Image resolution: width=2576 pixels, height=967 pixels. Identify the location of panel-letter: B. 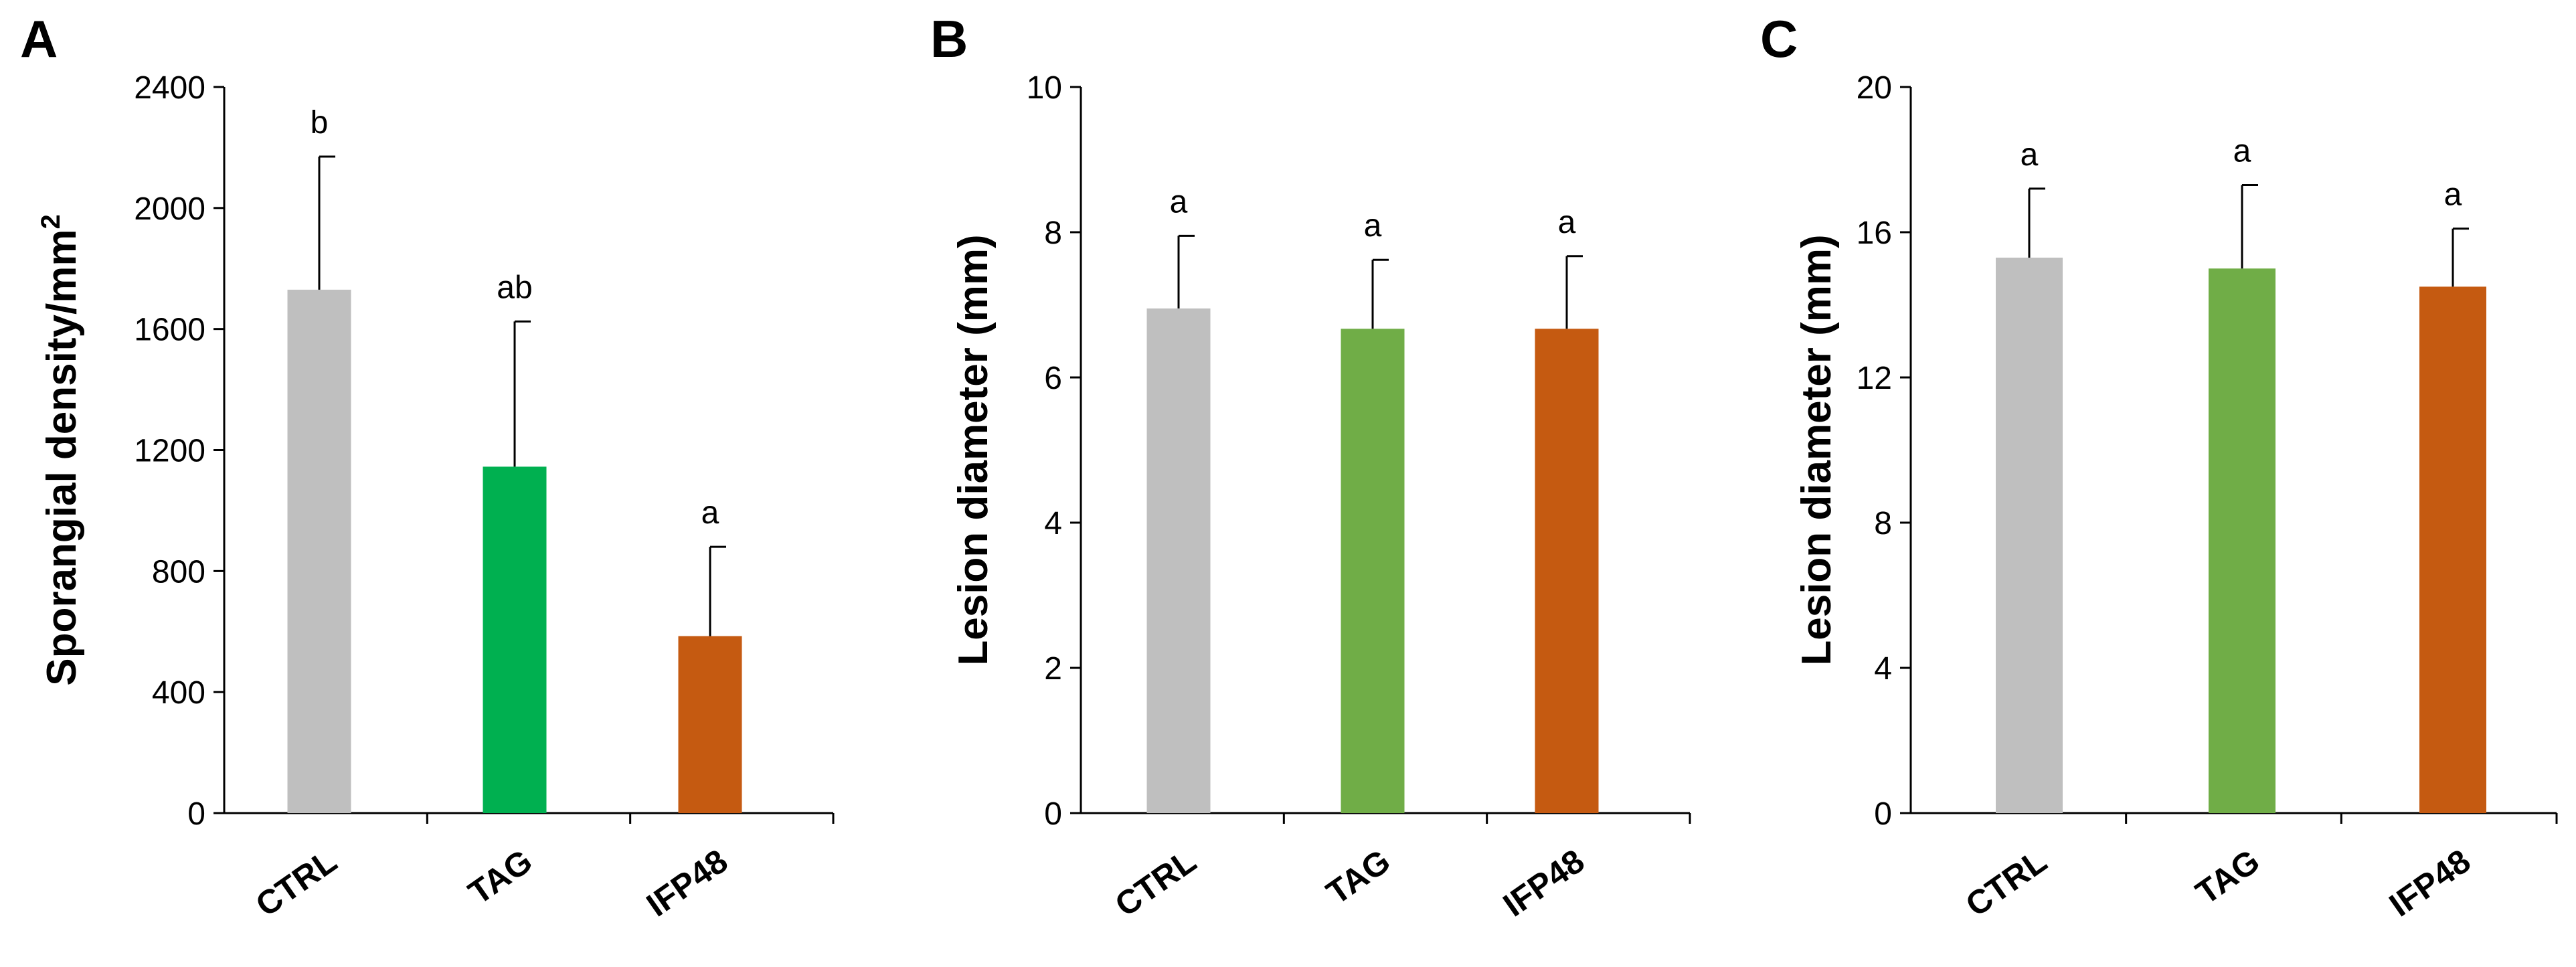
(949, 38).